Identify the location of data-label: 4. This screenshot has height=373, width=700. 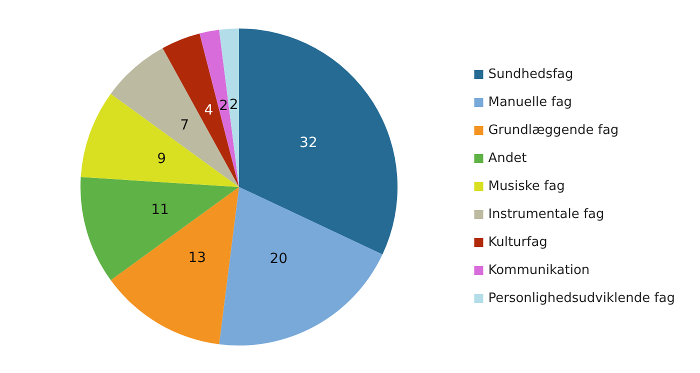
(209, 110).